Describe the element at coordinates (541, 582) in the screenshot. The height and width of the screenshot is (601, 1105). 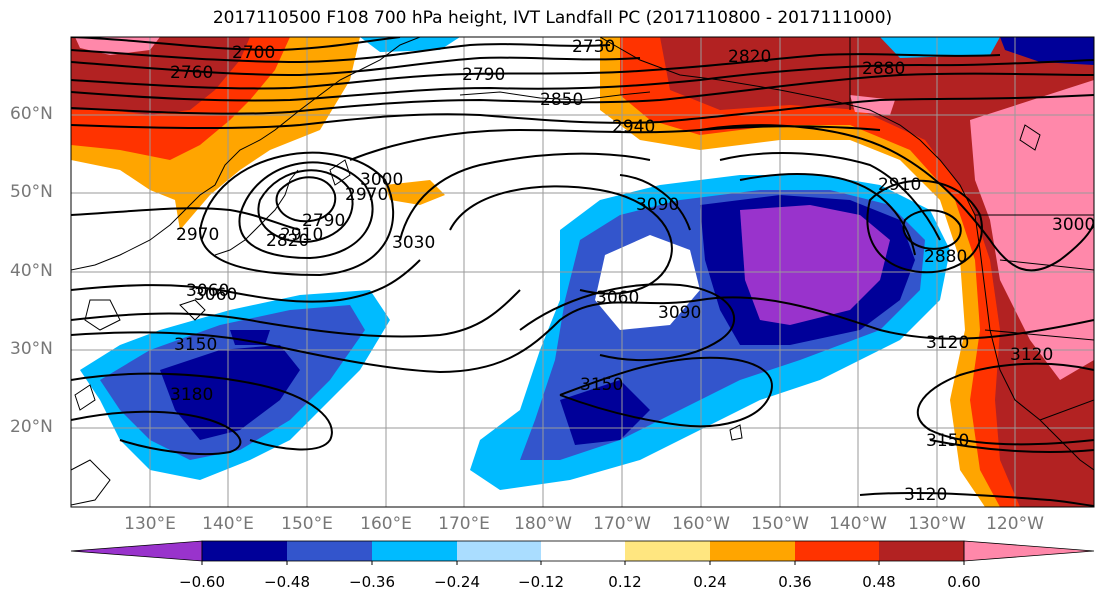
I see `colorbar-tick-label: −0.12` at that location.